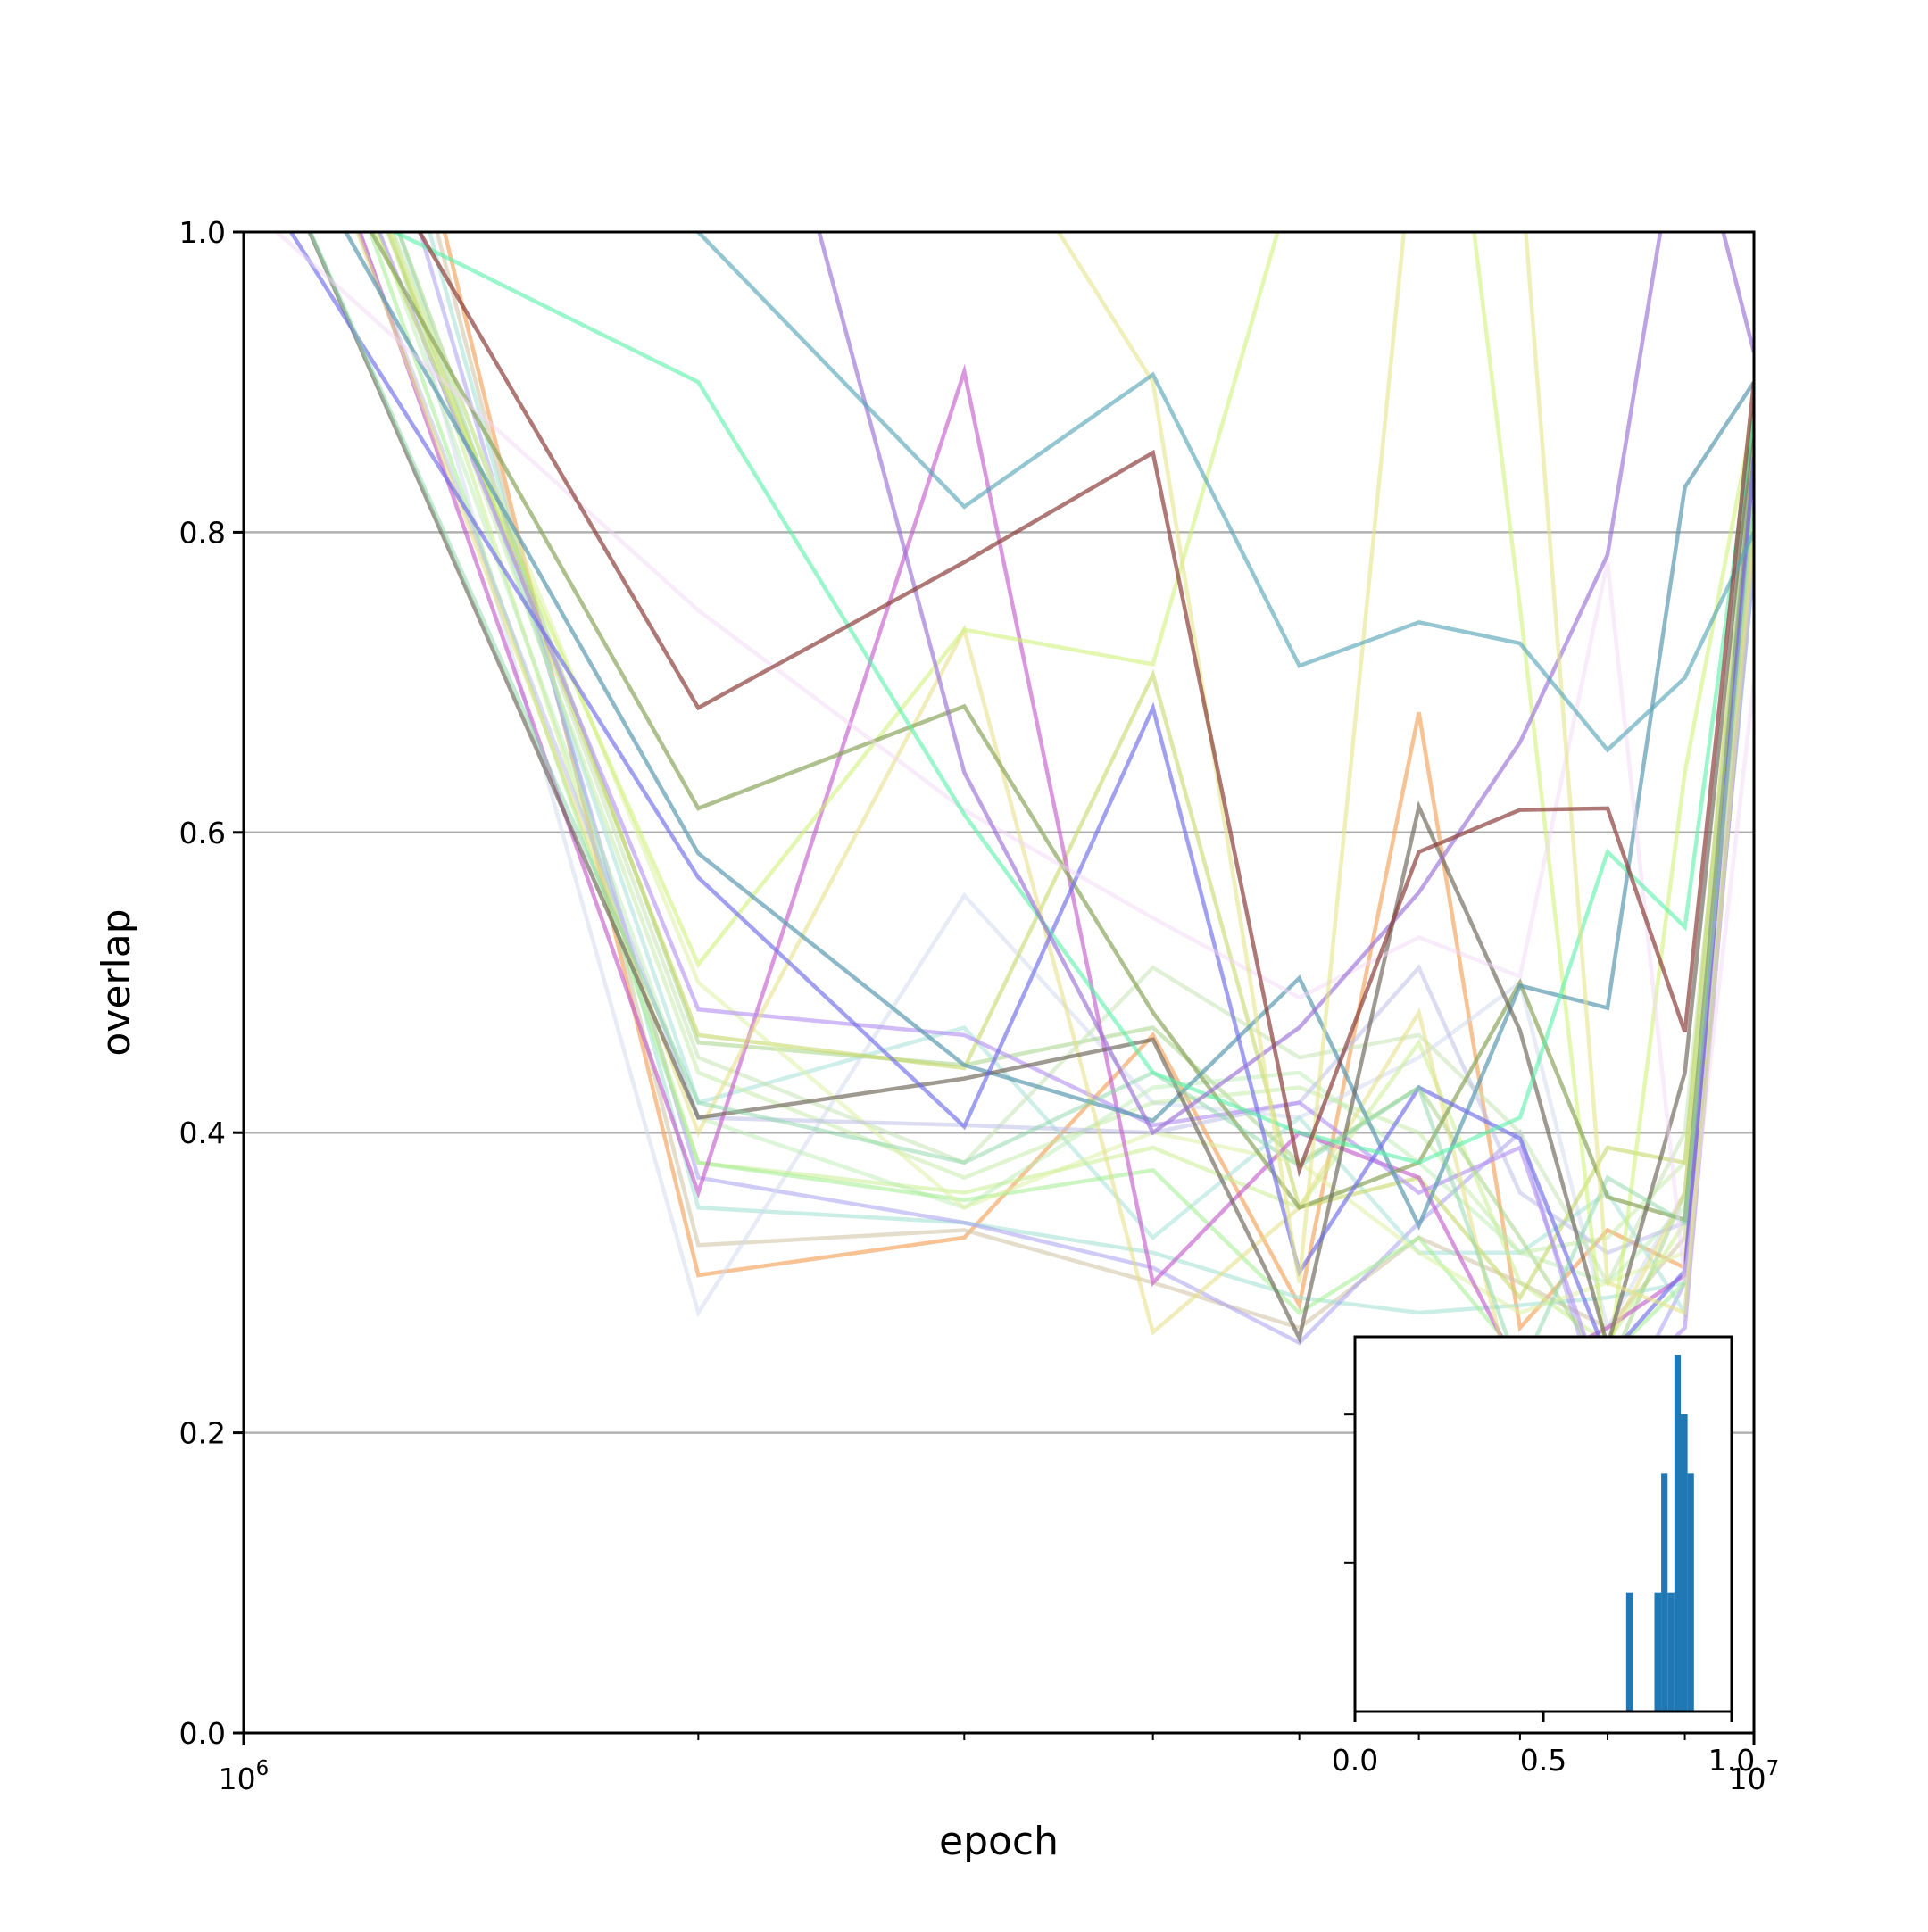 The image size is (1928, 1932). I want to click on y-tick-label: 0.4, so click(202, 1132).